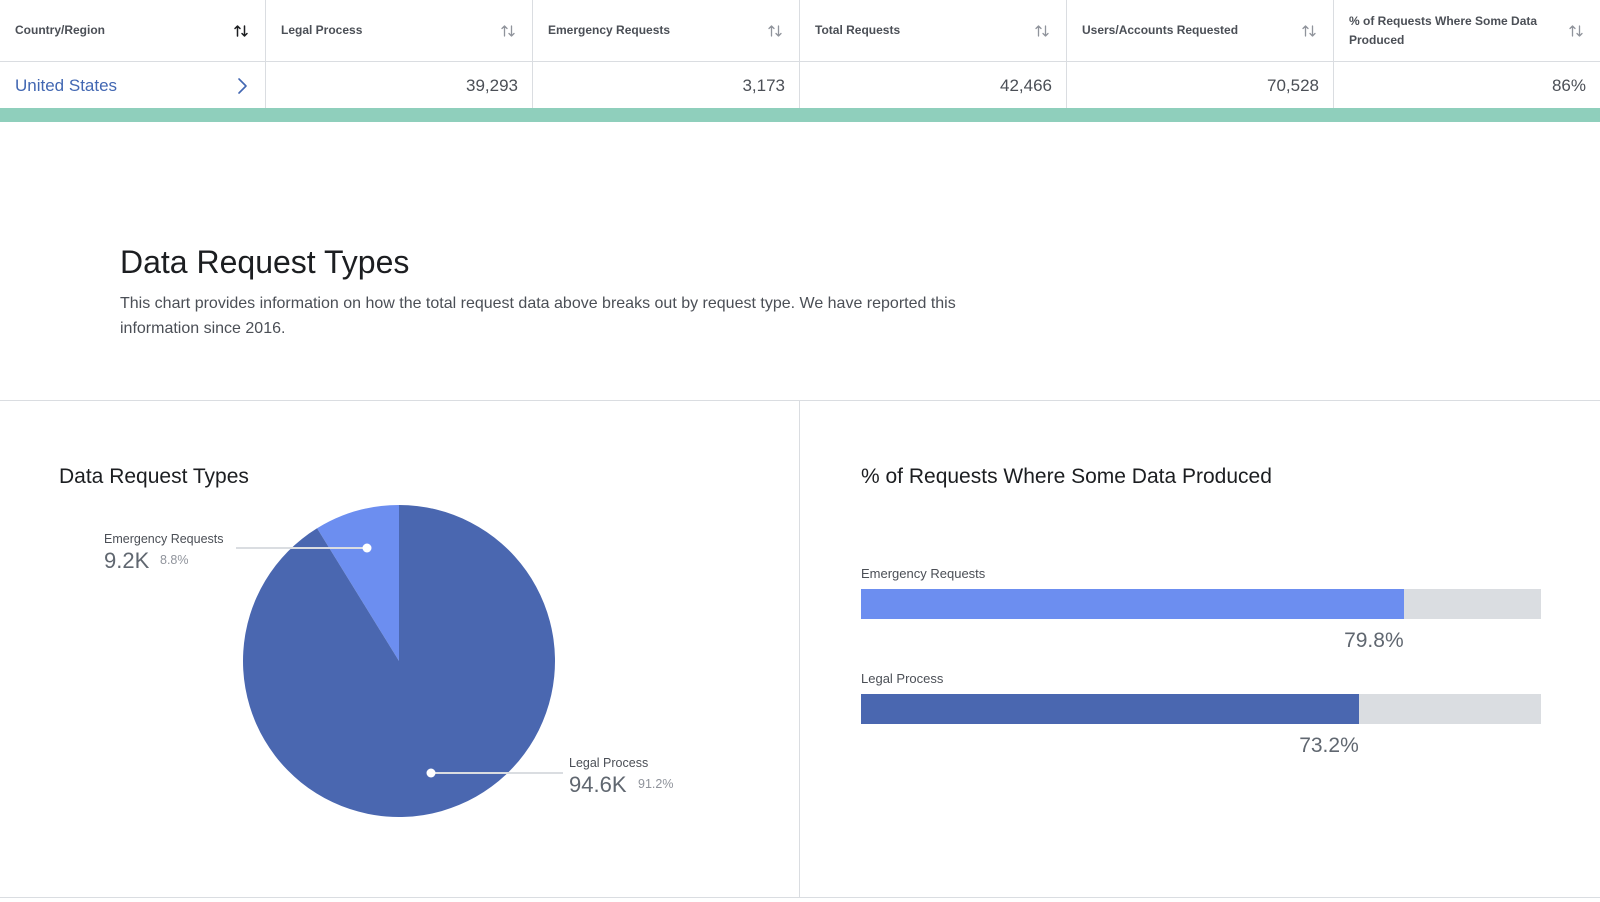  What do you see at coordinates (1329, 745) in the screenshot?
I see `bar-value: 73.2%` at bounding box center [1329, 745].